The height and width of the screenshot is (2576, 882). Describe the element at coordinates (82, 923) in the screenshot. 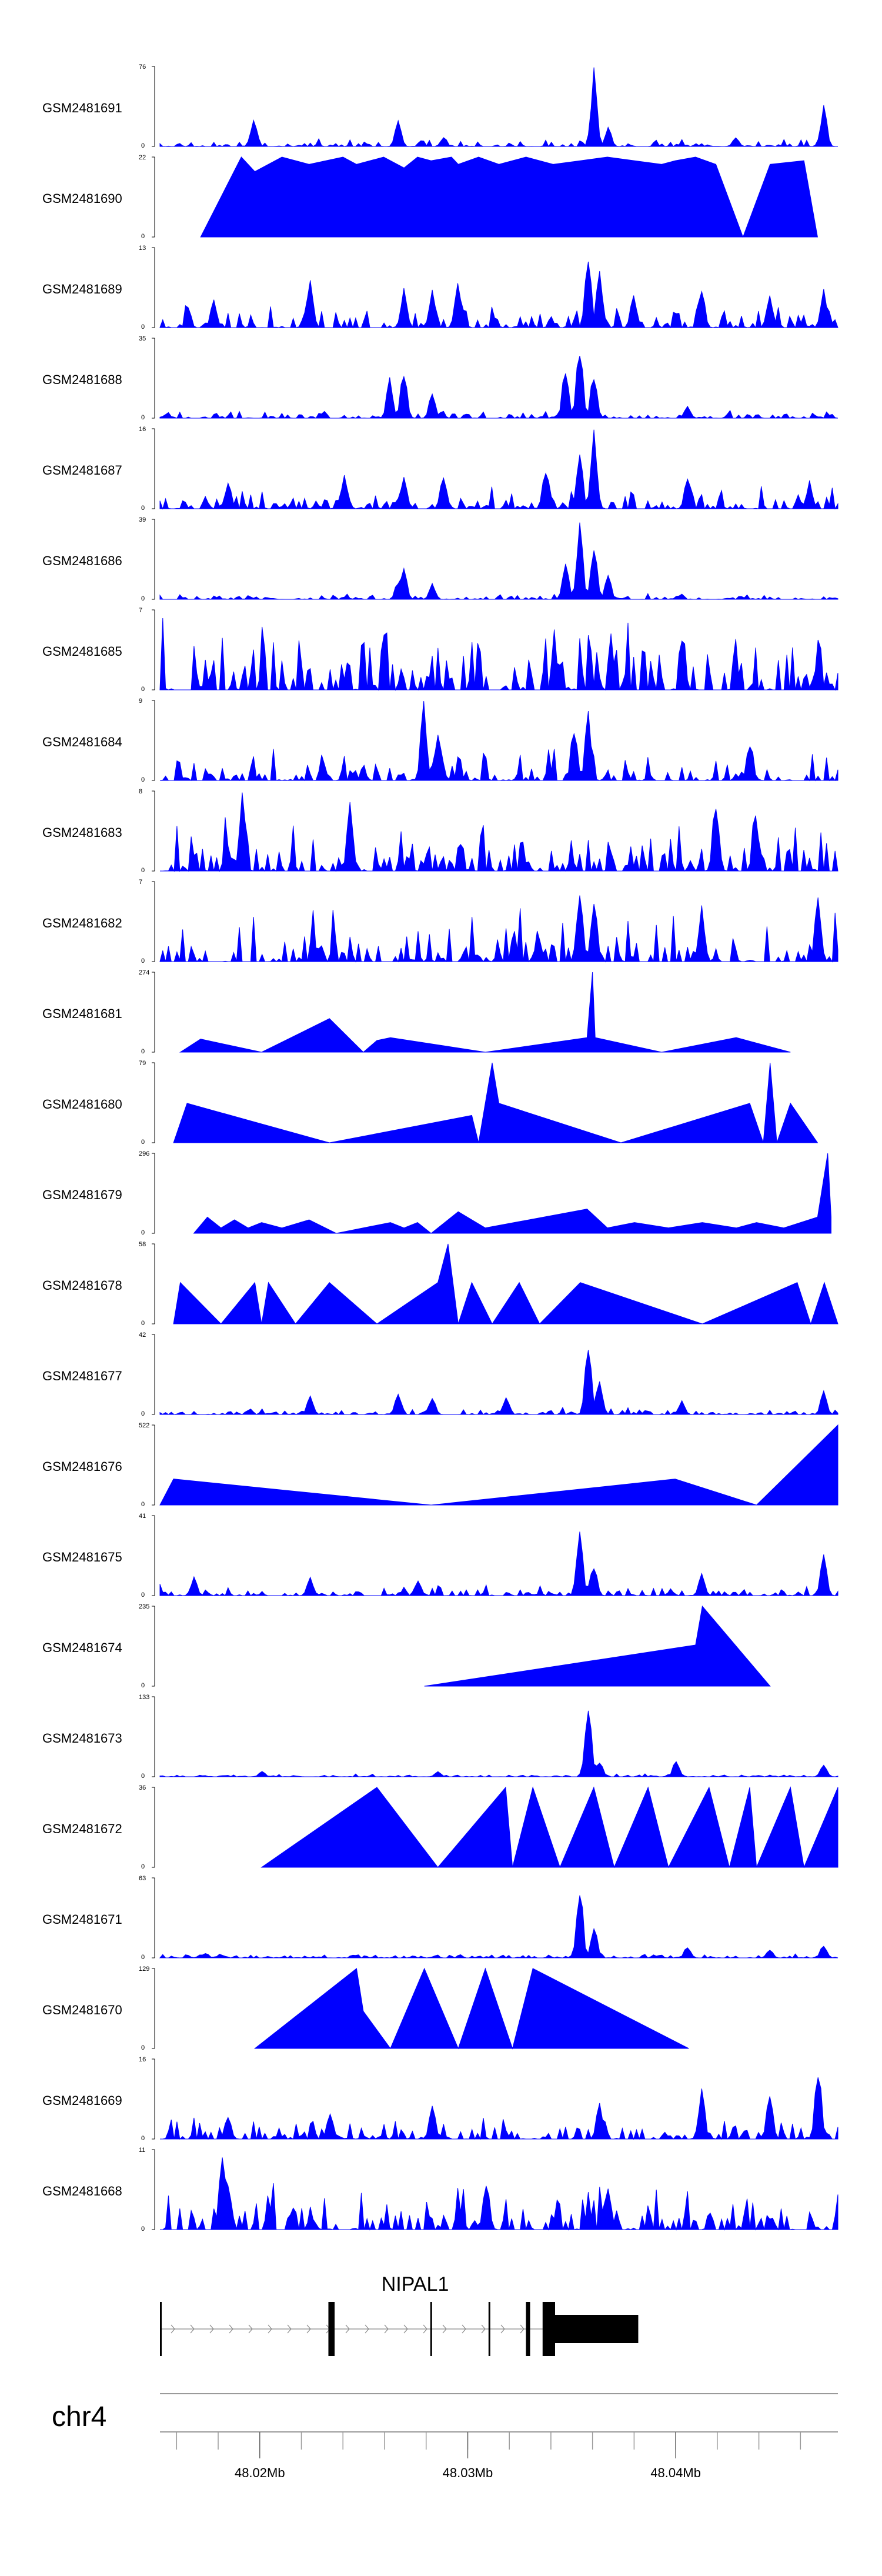

I see `track-label: GSM2481682` at that location.